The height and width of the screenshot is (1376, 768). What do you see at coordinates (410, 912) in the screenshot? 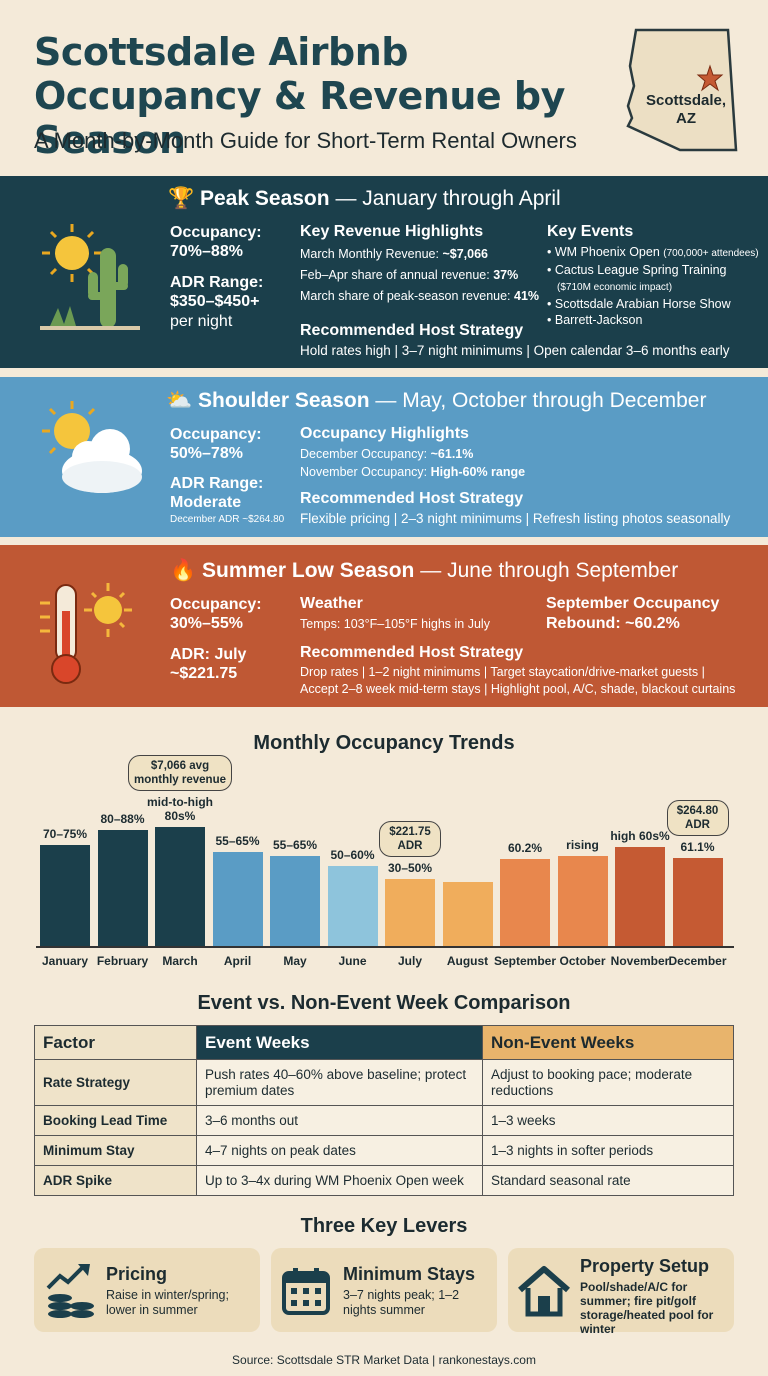
I see `bar-july` at bounding box center [410, 912].